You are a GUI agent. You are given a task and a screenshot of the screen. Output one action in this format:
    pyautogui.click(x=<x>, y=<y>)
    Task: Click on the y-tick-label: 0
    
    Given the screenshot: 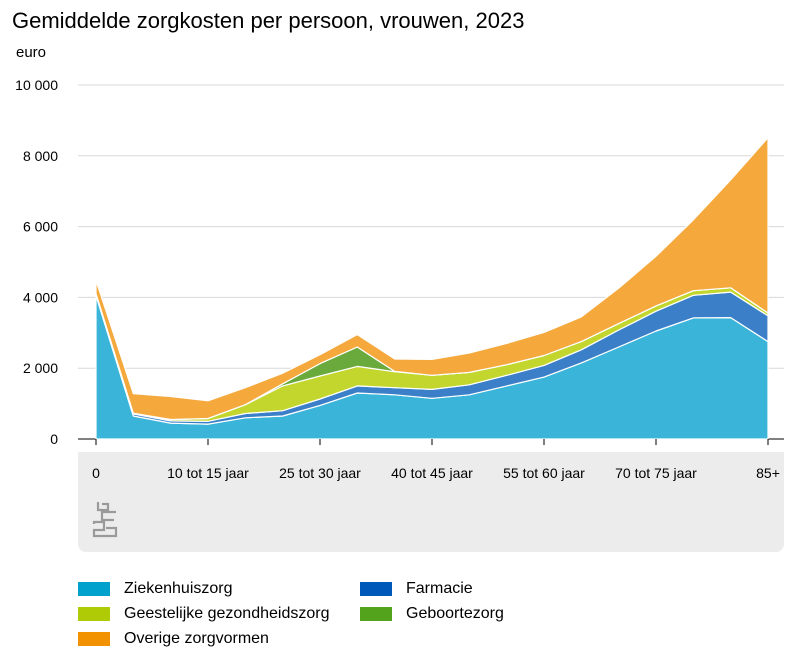 What is the action you would take?
    pyautogui.click(x=54, y=439)
    